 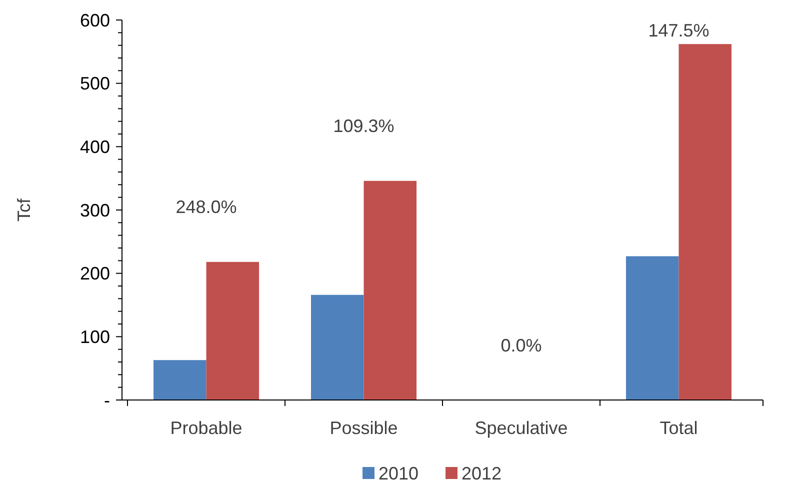 I want to click on y-tick-label: -, so click(x=107, y=400).